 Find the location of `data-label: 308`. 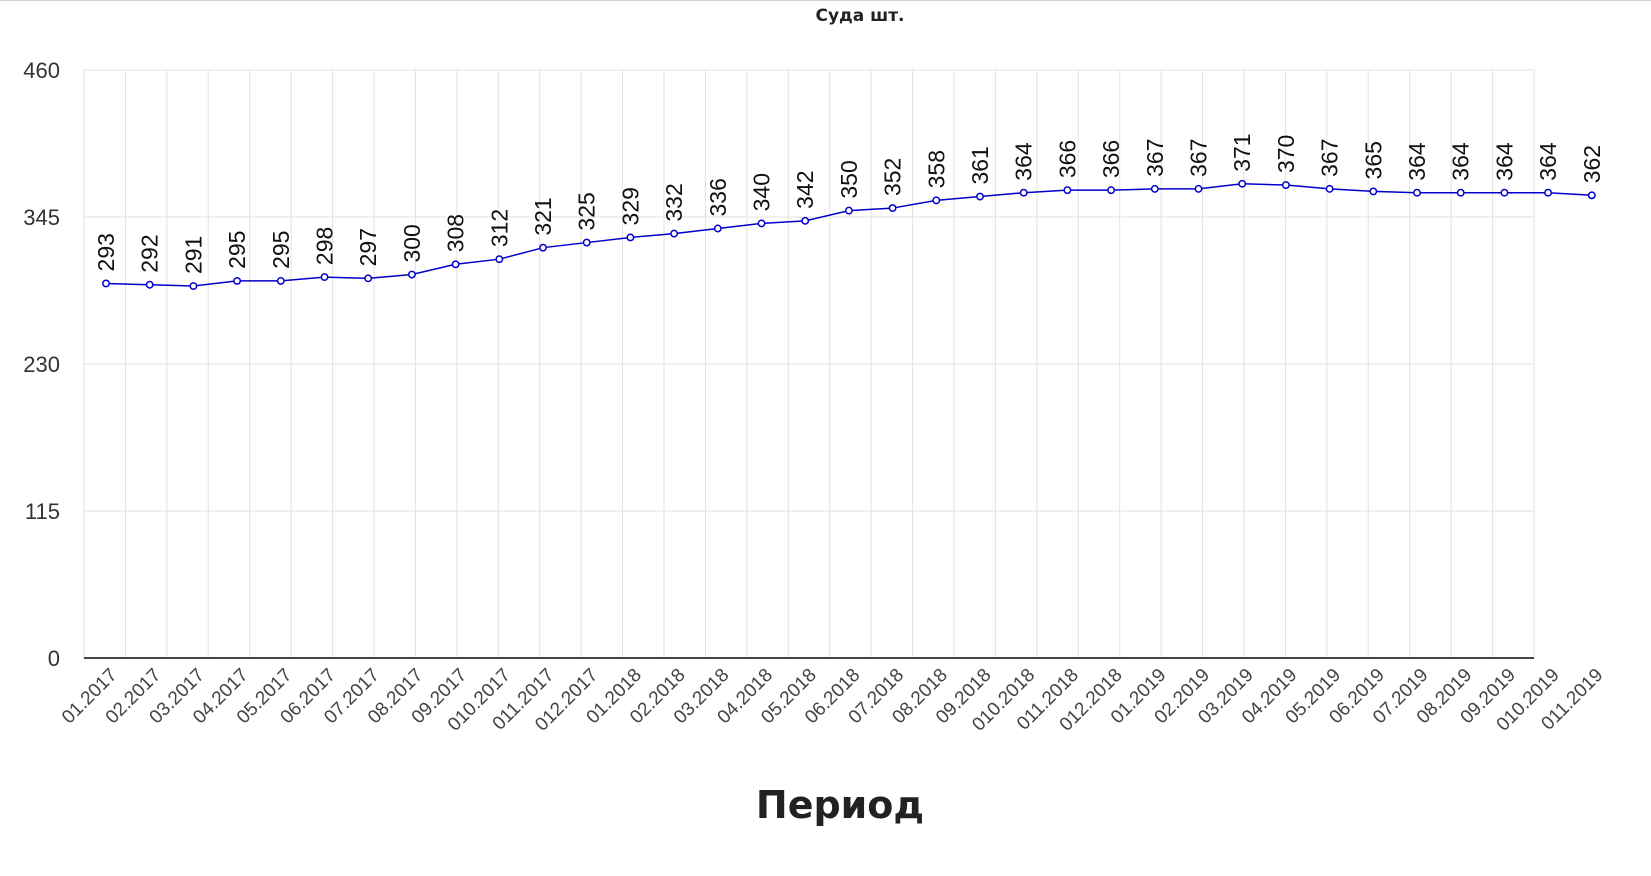

data-label: 308 is located at coordinates (456, 233).